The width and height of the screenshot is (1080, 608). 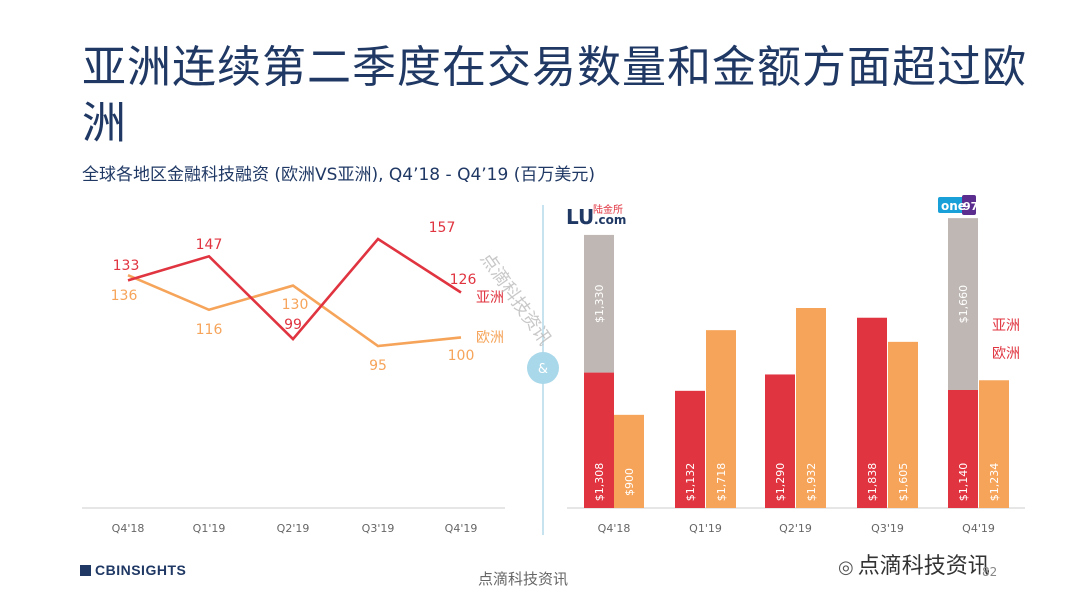 I want to click on asia-data-label: 99, so click(x=293, y=325).